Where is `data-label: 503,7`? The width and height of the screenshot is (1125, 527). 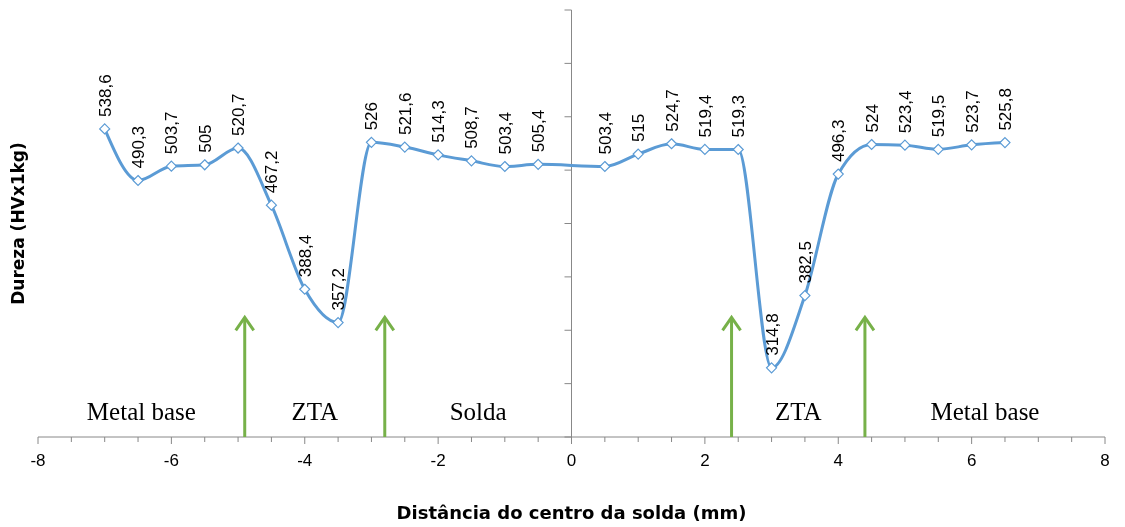 data-label: 503,7 is located at coordinates (172, 133).